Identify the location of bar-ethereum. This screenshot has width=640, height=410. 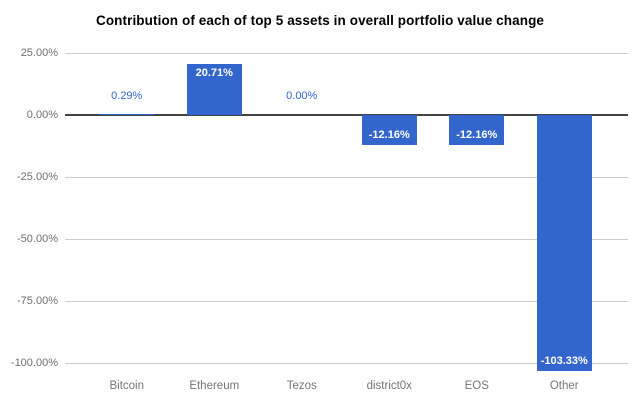
(214, 89).